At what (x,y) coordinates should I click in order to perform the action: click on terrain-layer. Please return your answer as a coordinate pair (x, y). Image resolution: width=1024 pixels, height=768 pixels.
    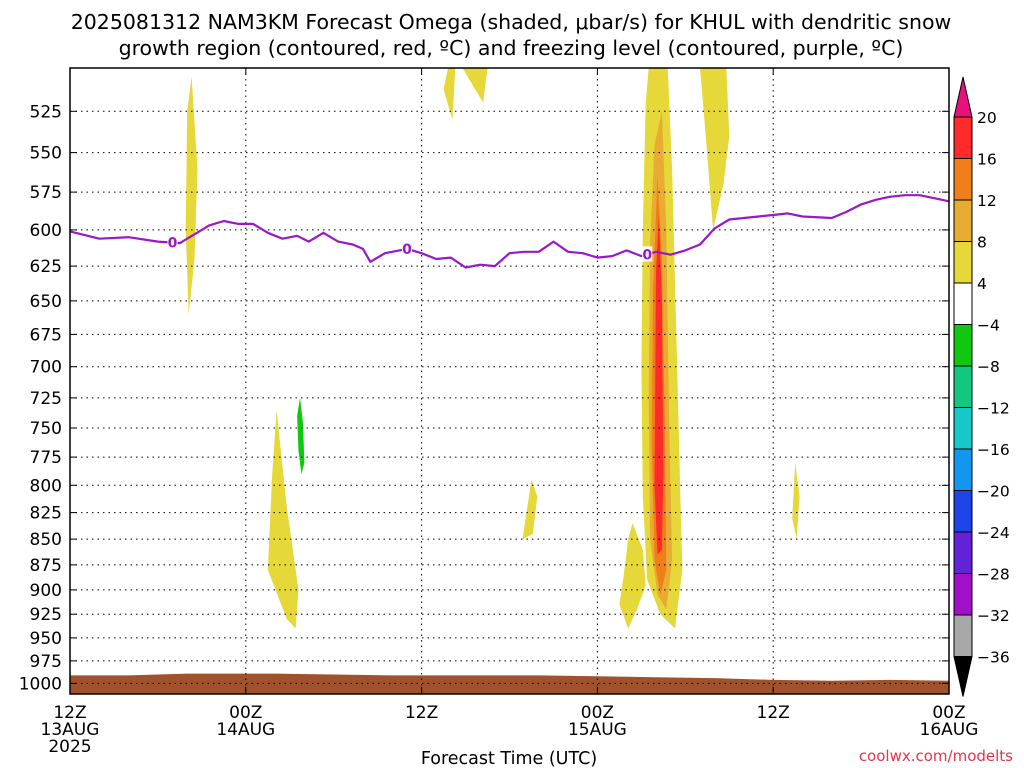
    Looking at the image, I should click on (509, 683).